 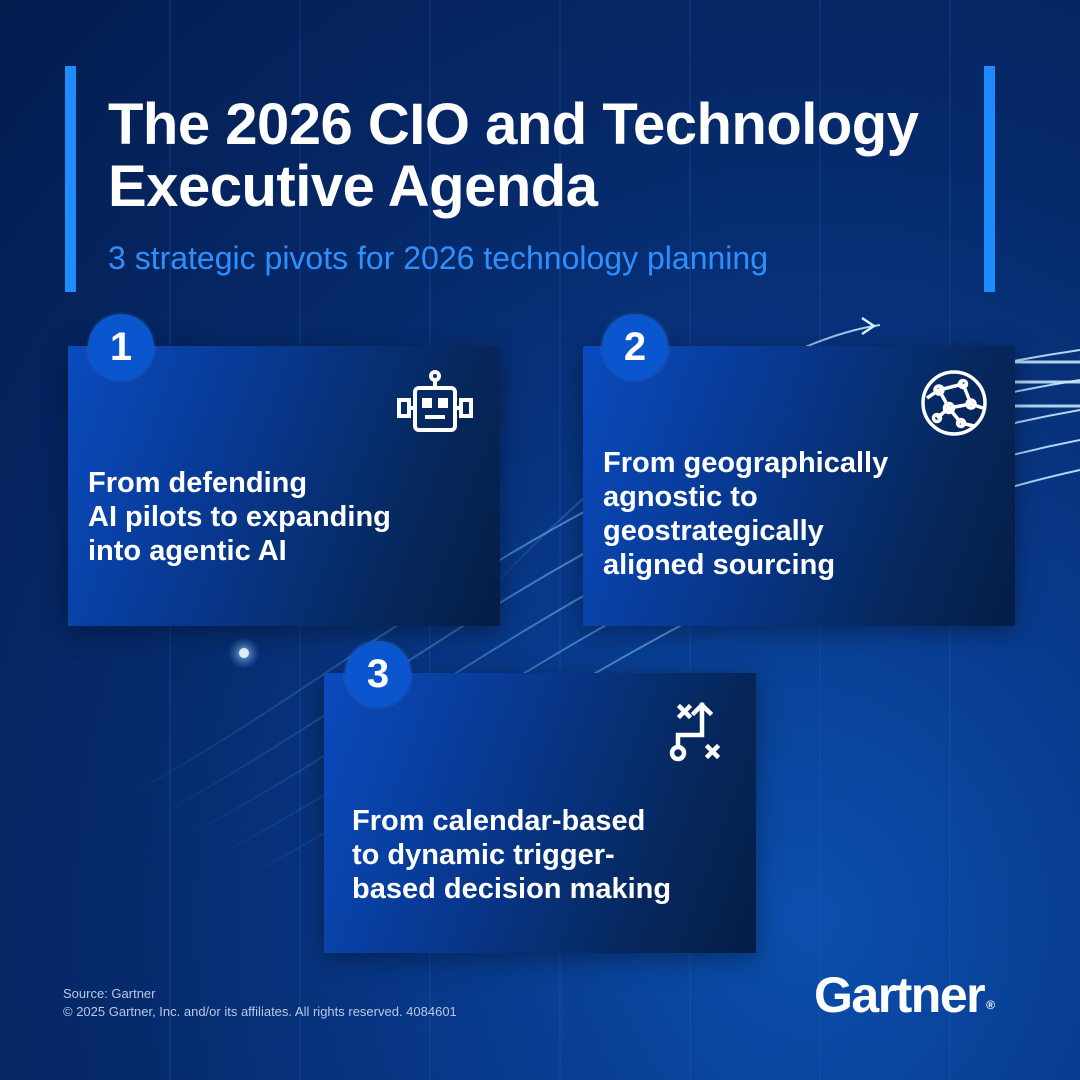 What do you see at coordinates (70, 179) in the screenshot?
I see `title-accent-bar-left` at bounding box center [70, 179].